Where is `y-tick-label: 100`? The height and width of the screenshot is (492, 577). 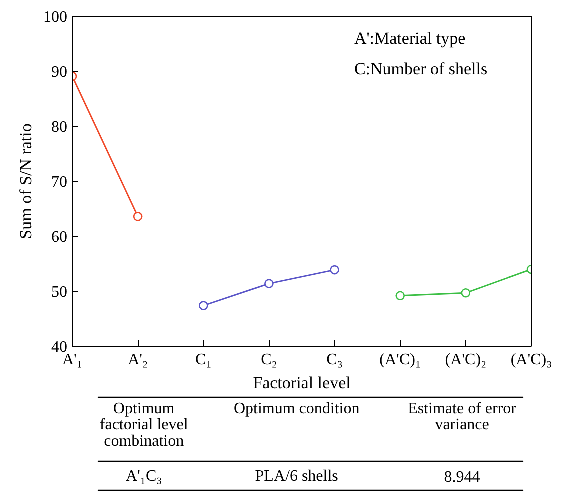 y-tick-label: 100 is located at coordinates (56, 17).